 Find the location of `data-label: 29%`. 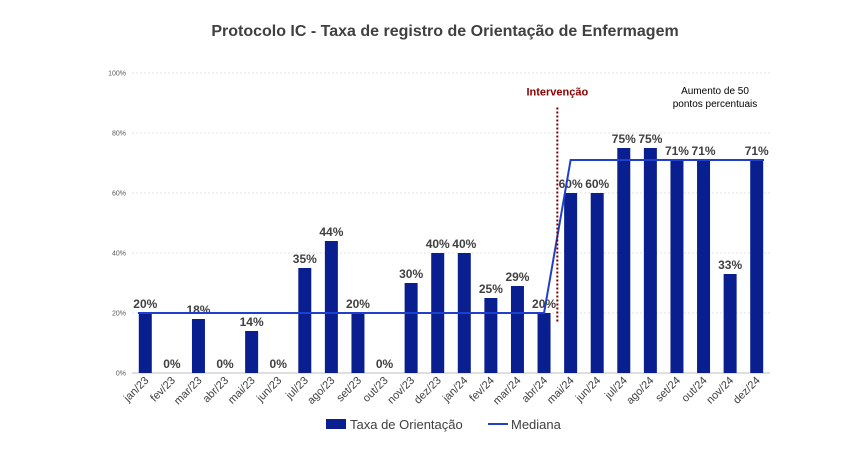

data-label: 29% is located at coordinates (517, 277).